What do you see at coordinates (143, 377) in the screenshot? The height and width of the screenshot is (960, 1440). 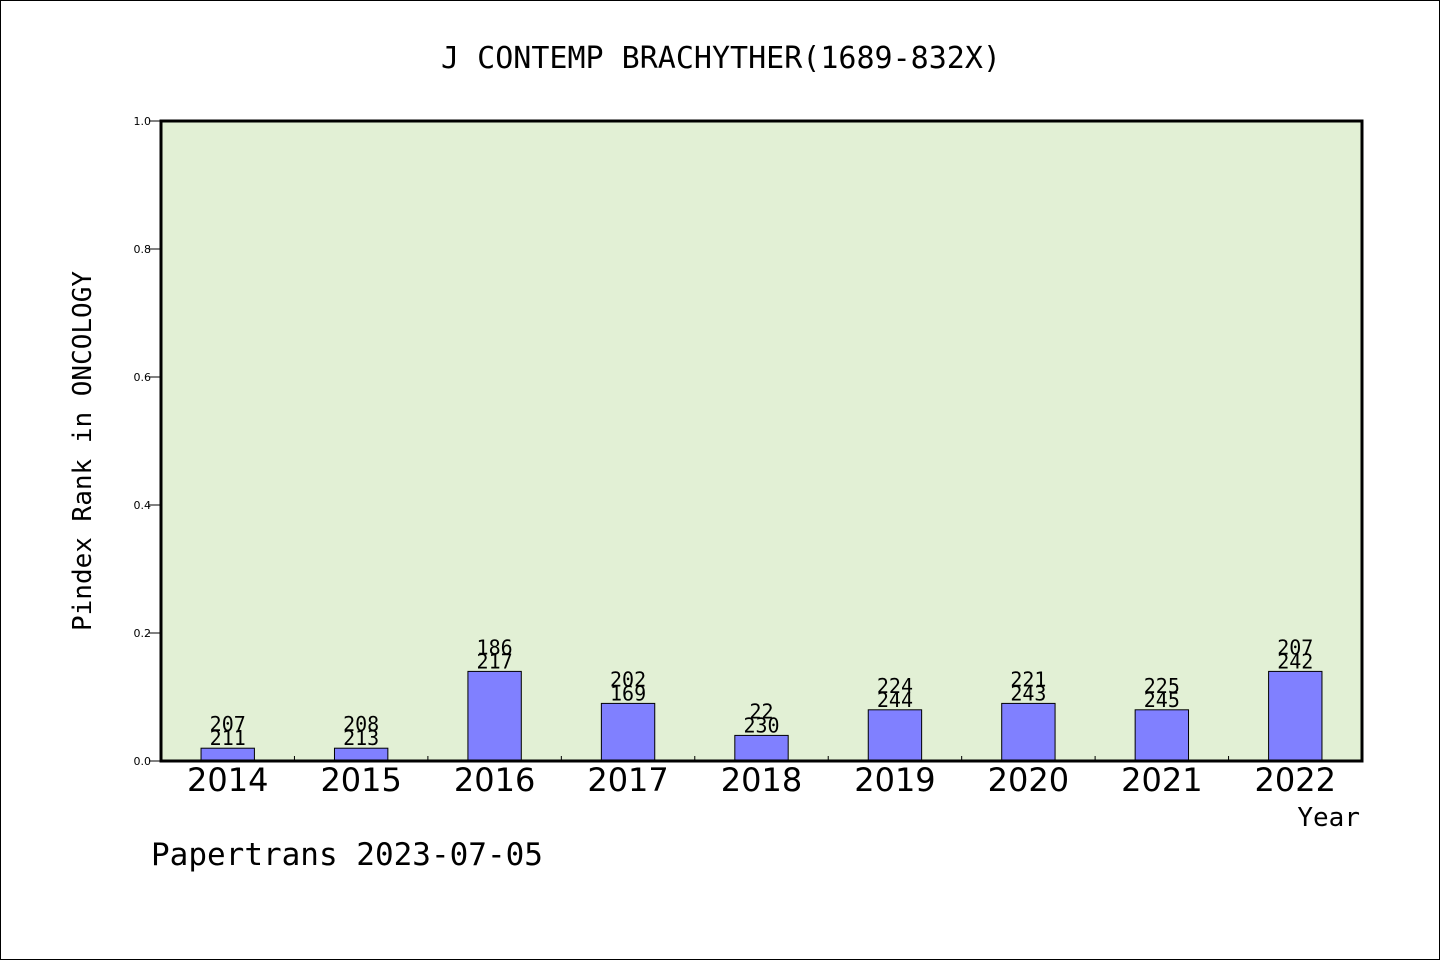 I see `y-tick-label: 0.6` at bounding box center [143, 377].